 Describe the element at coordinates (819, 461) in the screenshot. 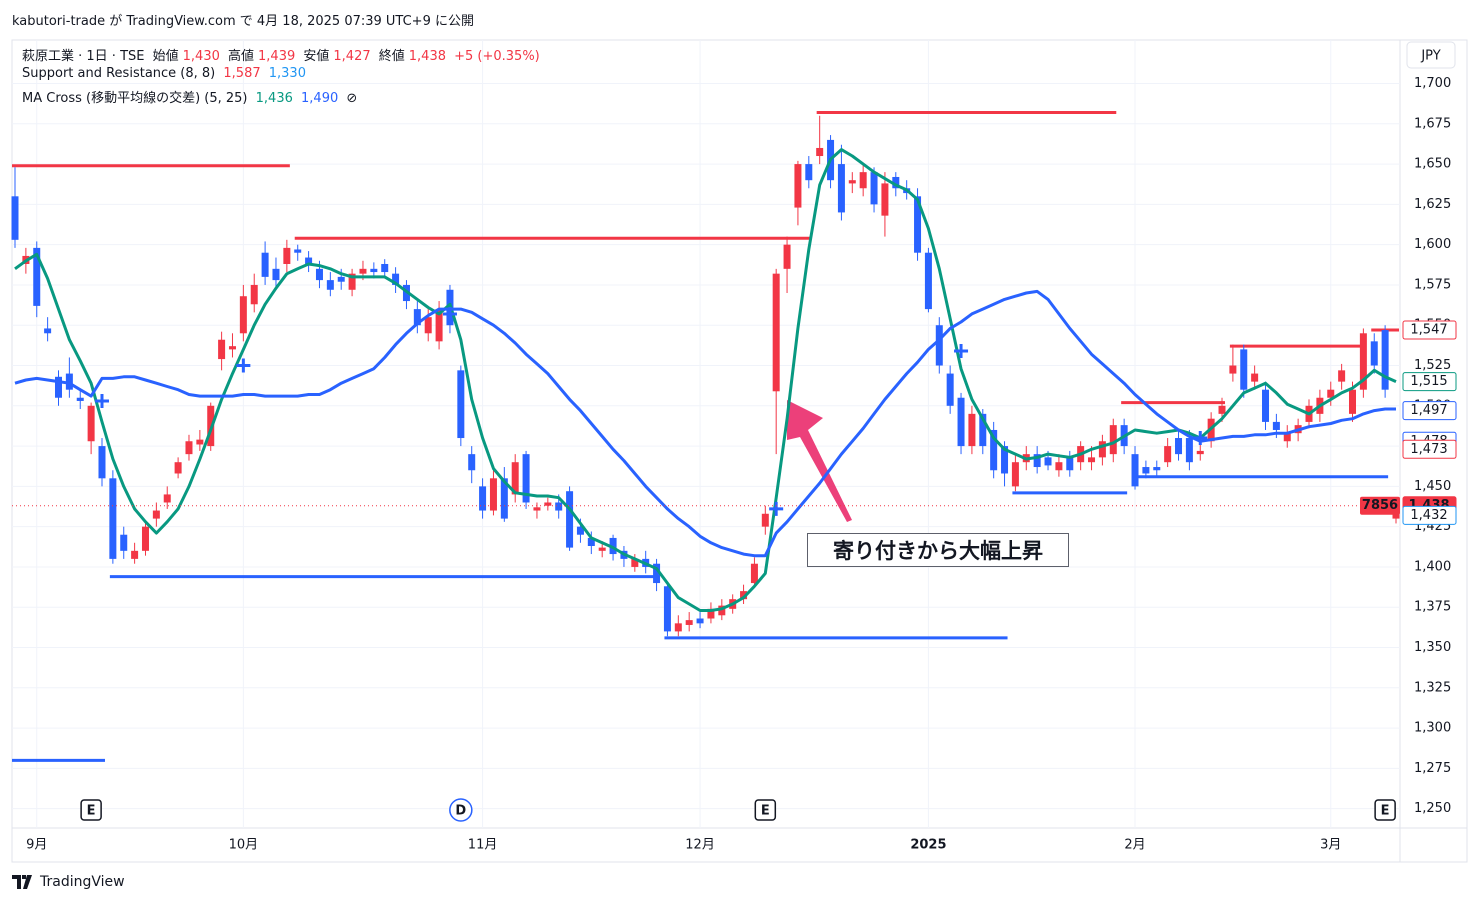

I see `arrow` at that location.